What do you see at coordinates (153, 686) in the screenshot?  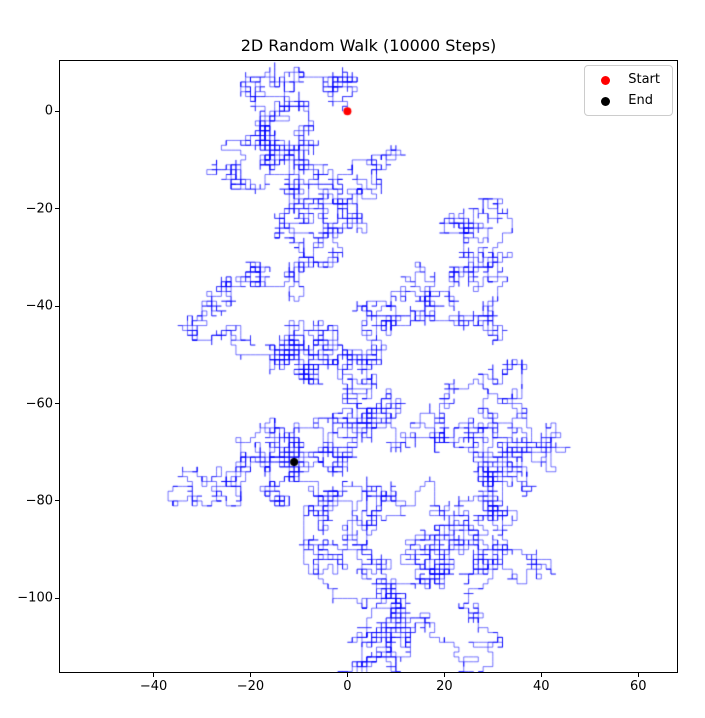 I see `x-tick-label: −40` at bounding box center [153, 686].